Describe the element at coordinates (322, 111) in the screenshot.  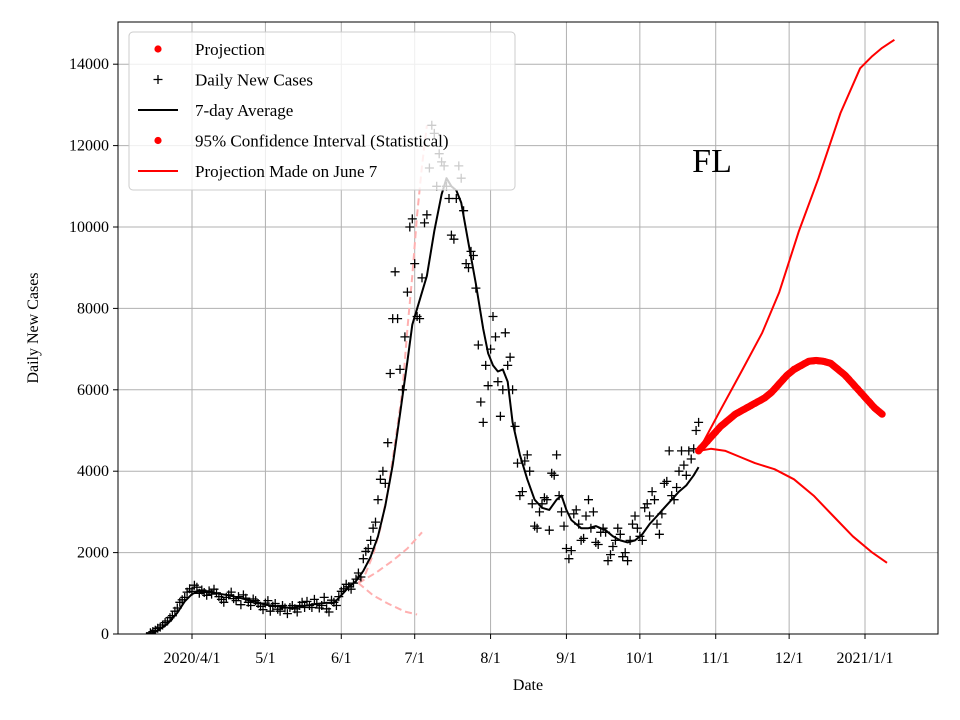
I see `legend-box` at that location.